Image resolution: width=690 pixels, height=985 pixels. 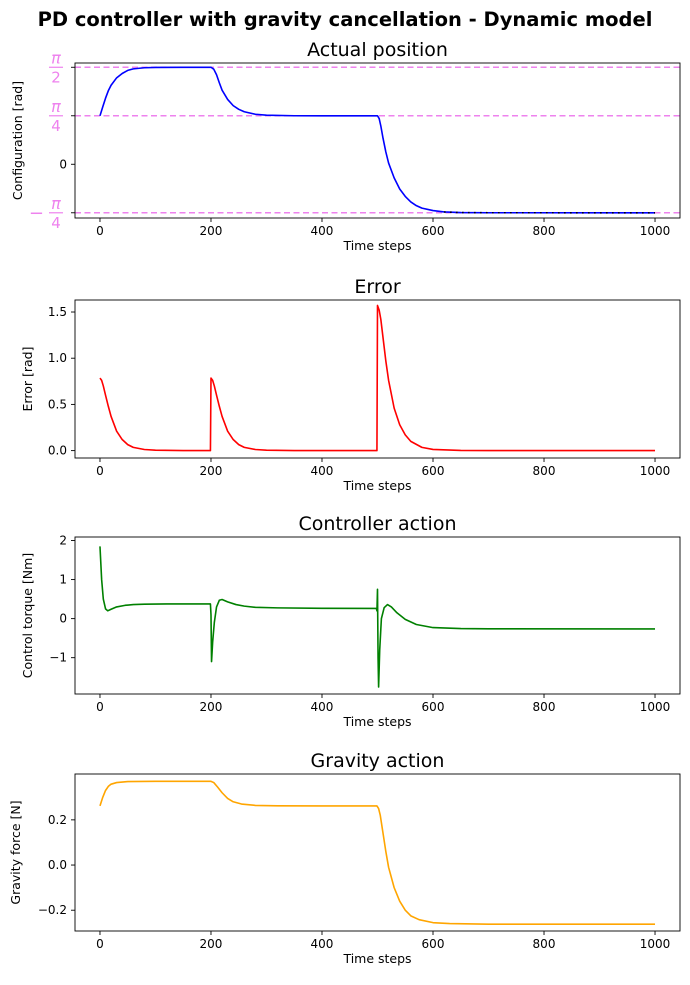 What do you see at coordinates (57, 404) in the screenshot?
I see `y-tick-label: 0.5` at bounding box center [57, 404].